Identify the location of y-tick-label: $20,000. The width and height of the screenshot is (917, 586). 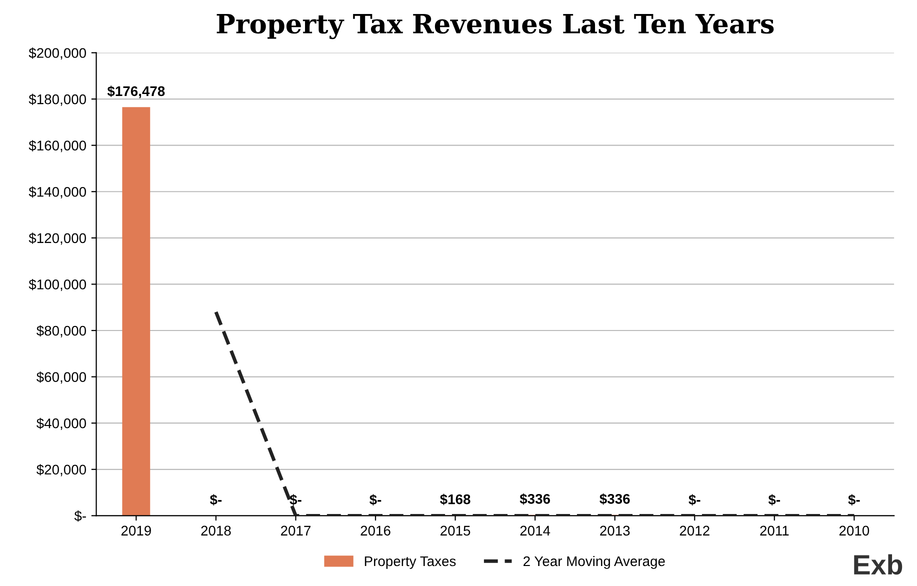
(61, 470).